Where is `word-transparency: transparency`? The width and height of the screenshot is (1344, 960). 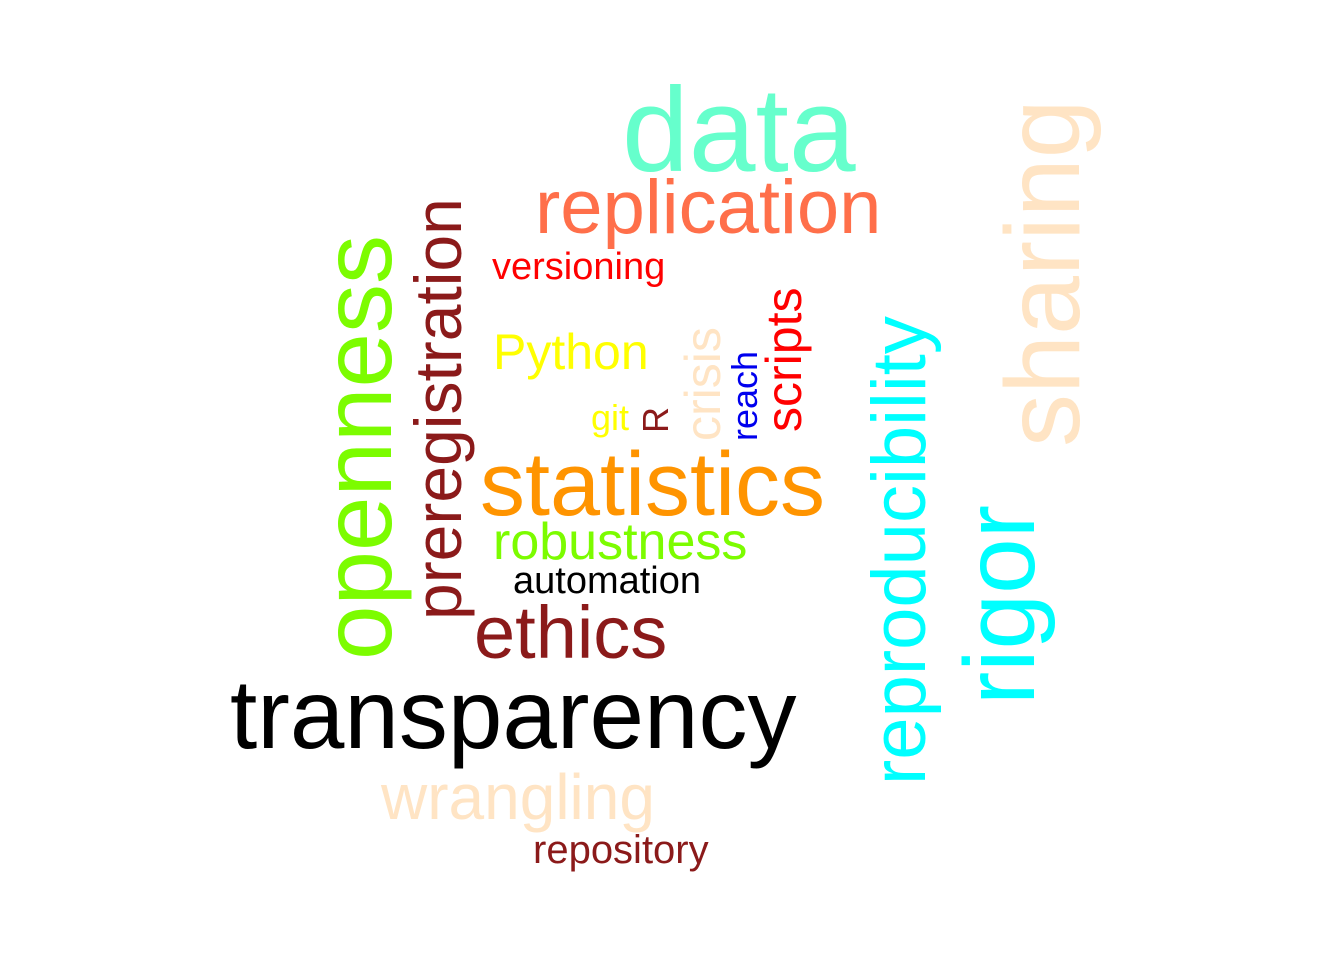
word-transparency: transparency is located at coordinates (513, 714).